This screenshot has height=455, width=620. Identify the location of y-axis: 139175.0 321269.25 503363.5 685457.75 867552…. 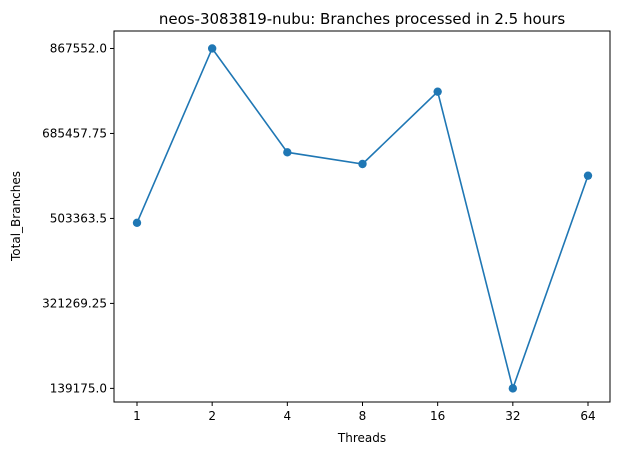
(78, 218).